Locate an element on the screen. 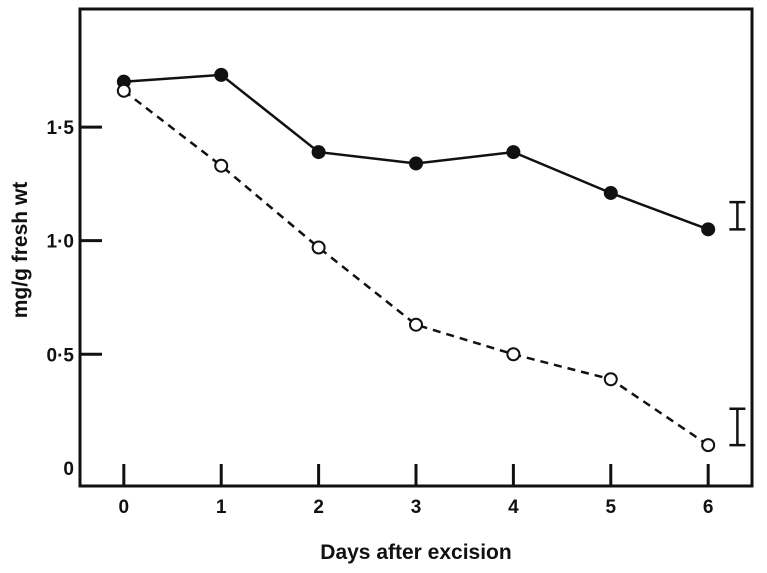  y-tick-label-3: 1·5 is located at coordinates (61, 128).